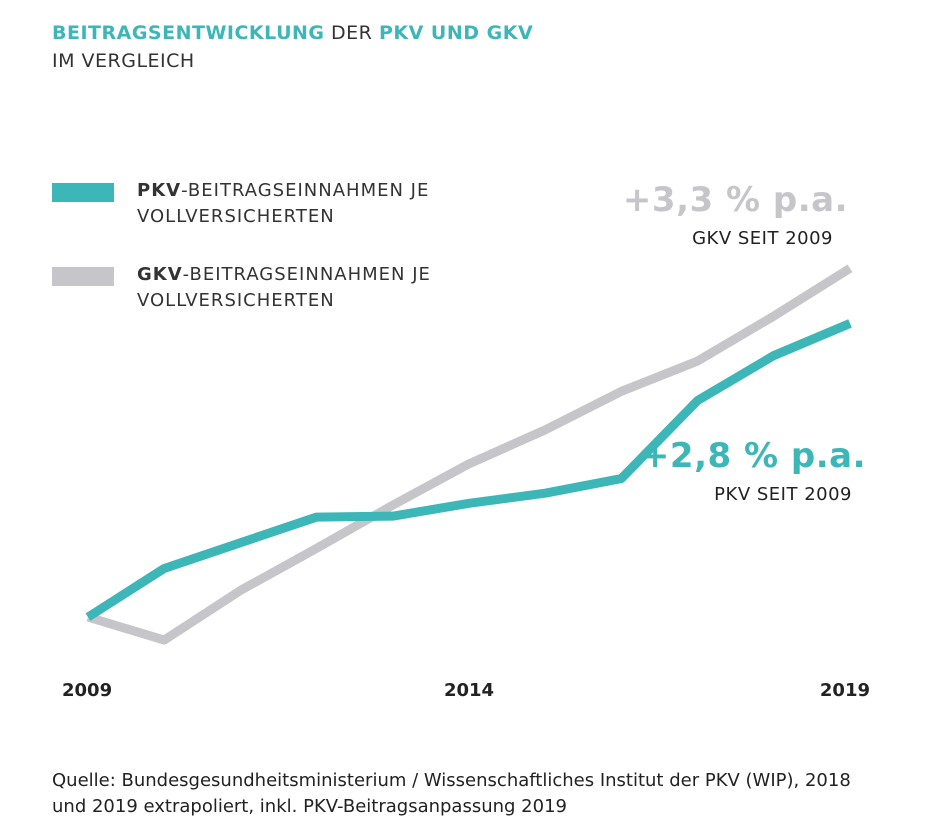 This screenshot has width=943, height=839. I want to click on subtitle: IM VERGLEICH, so click(123, 61).